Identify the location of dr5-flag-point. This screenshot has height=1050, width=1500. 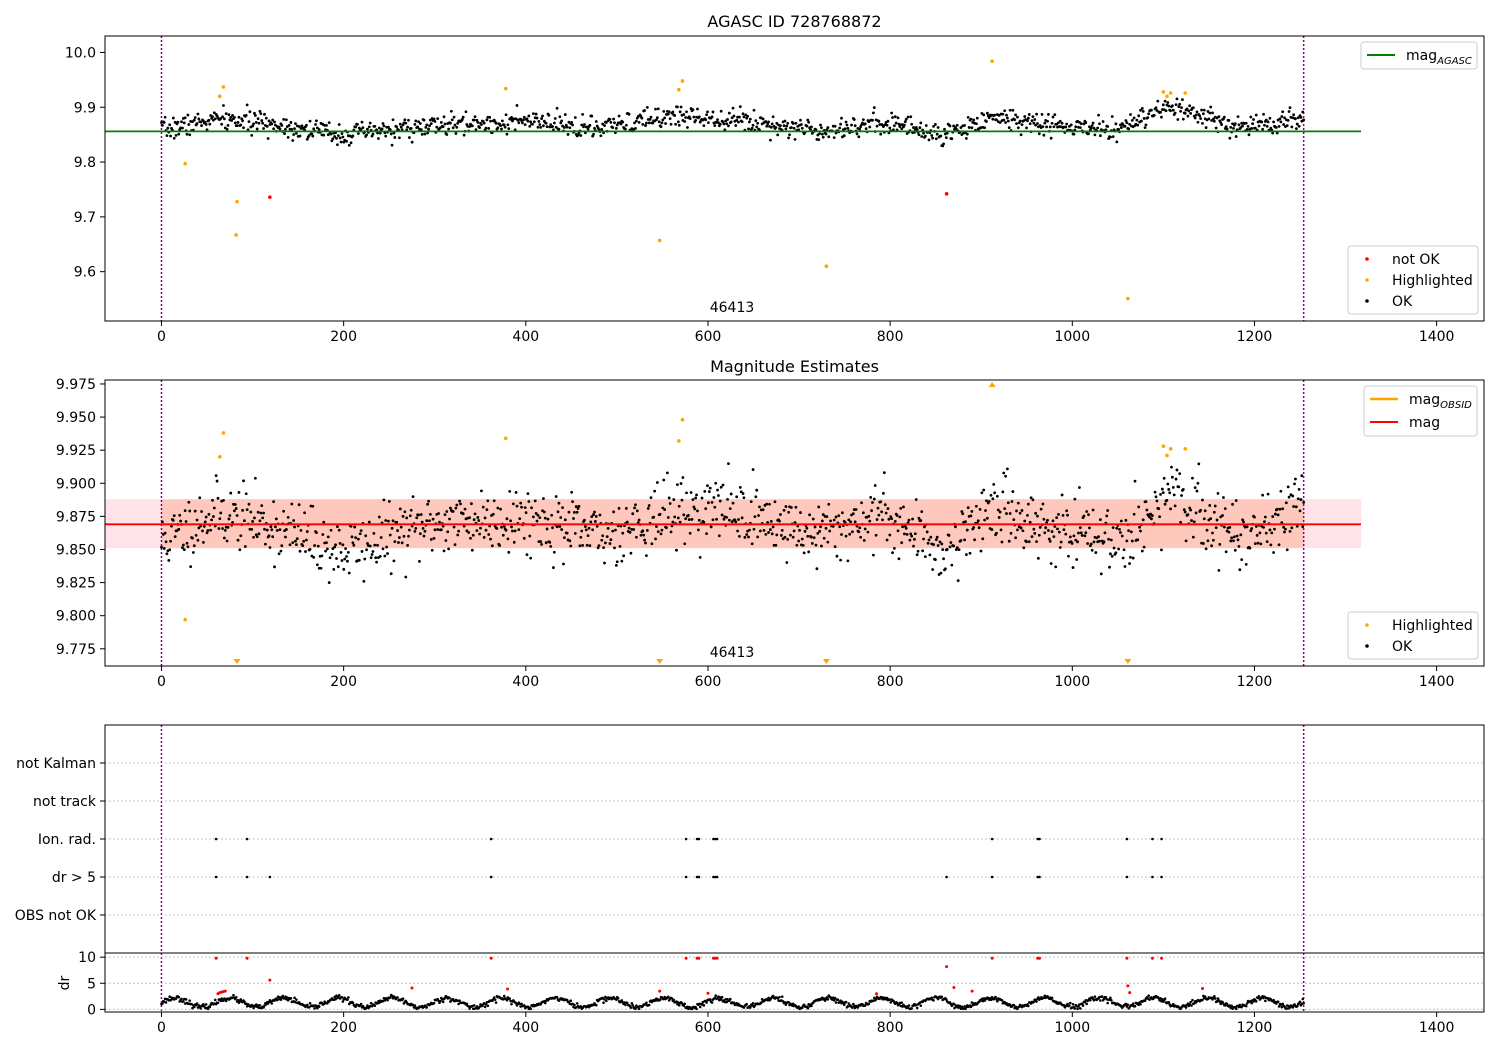
(1152, 877).